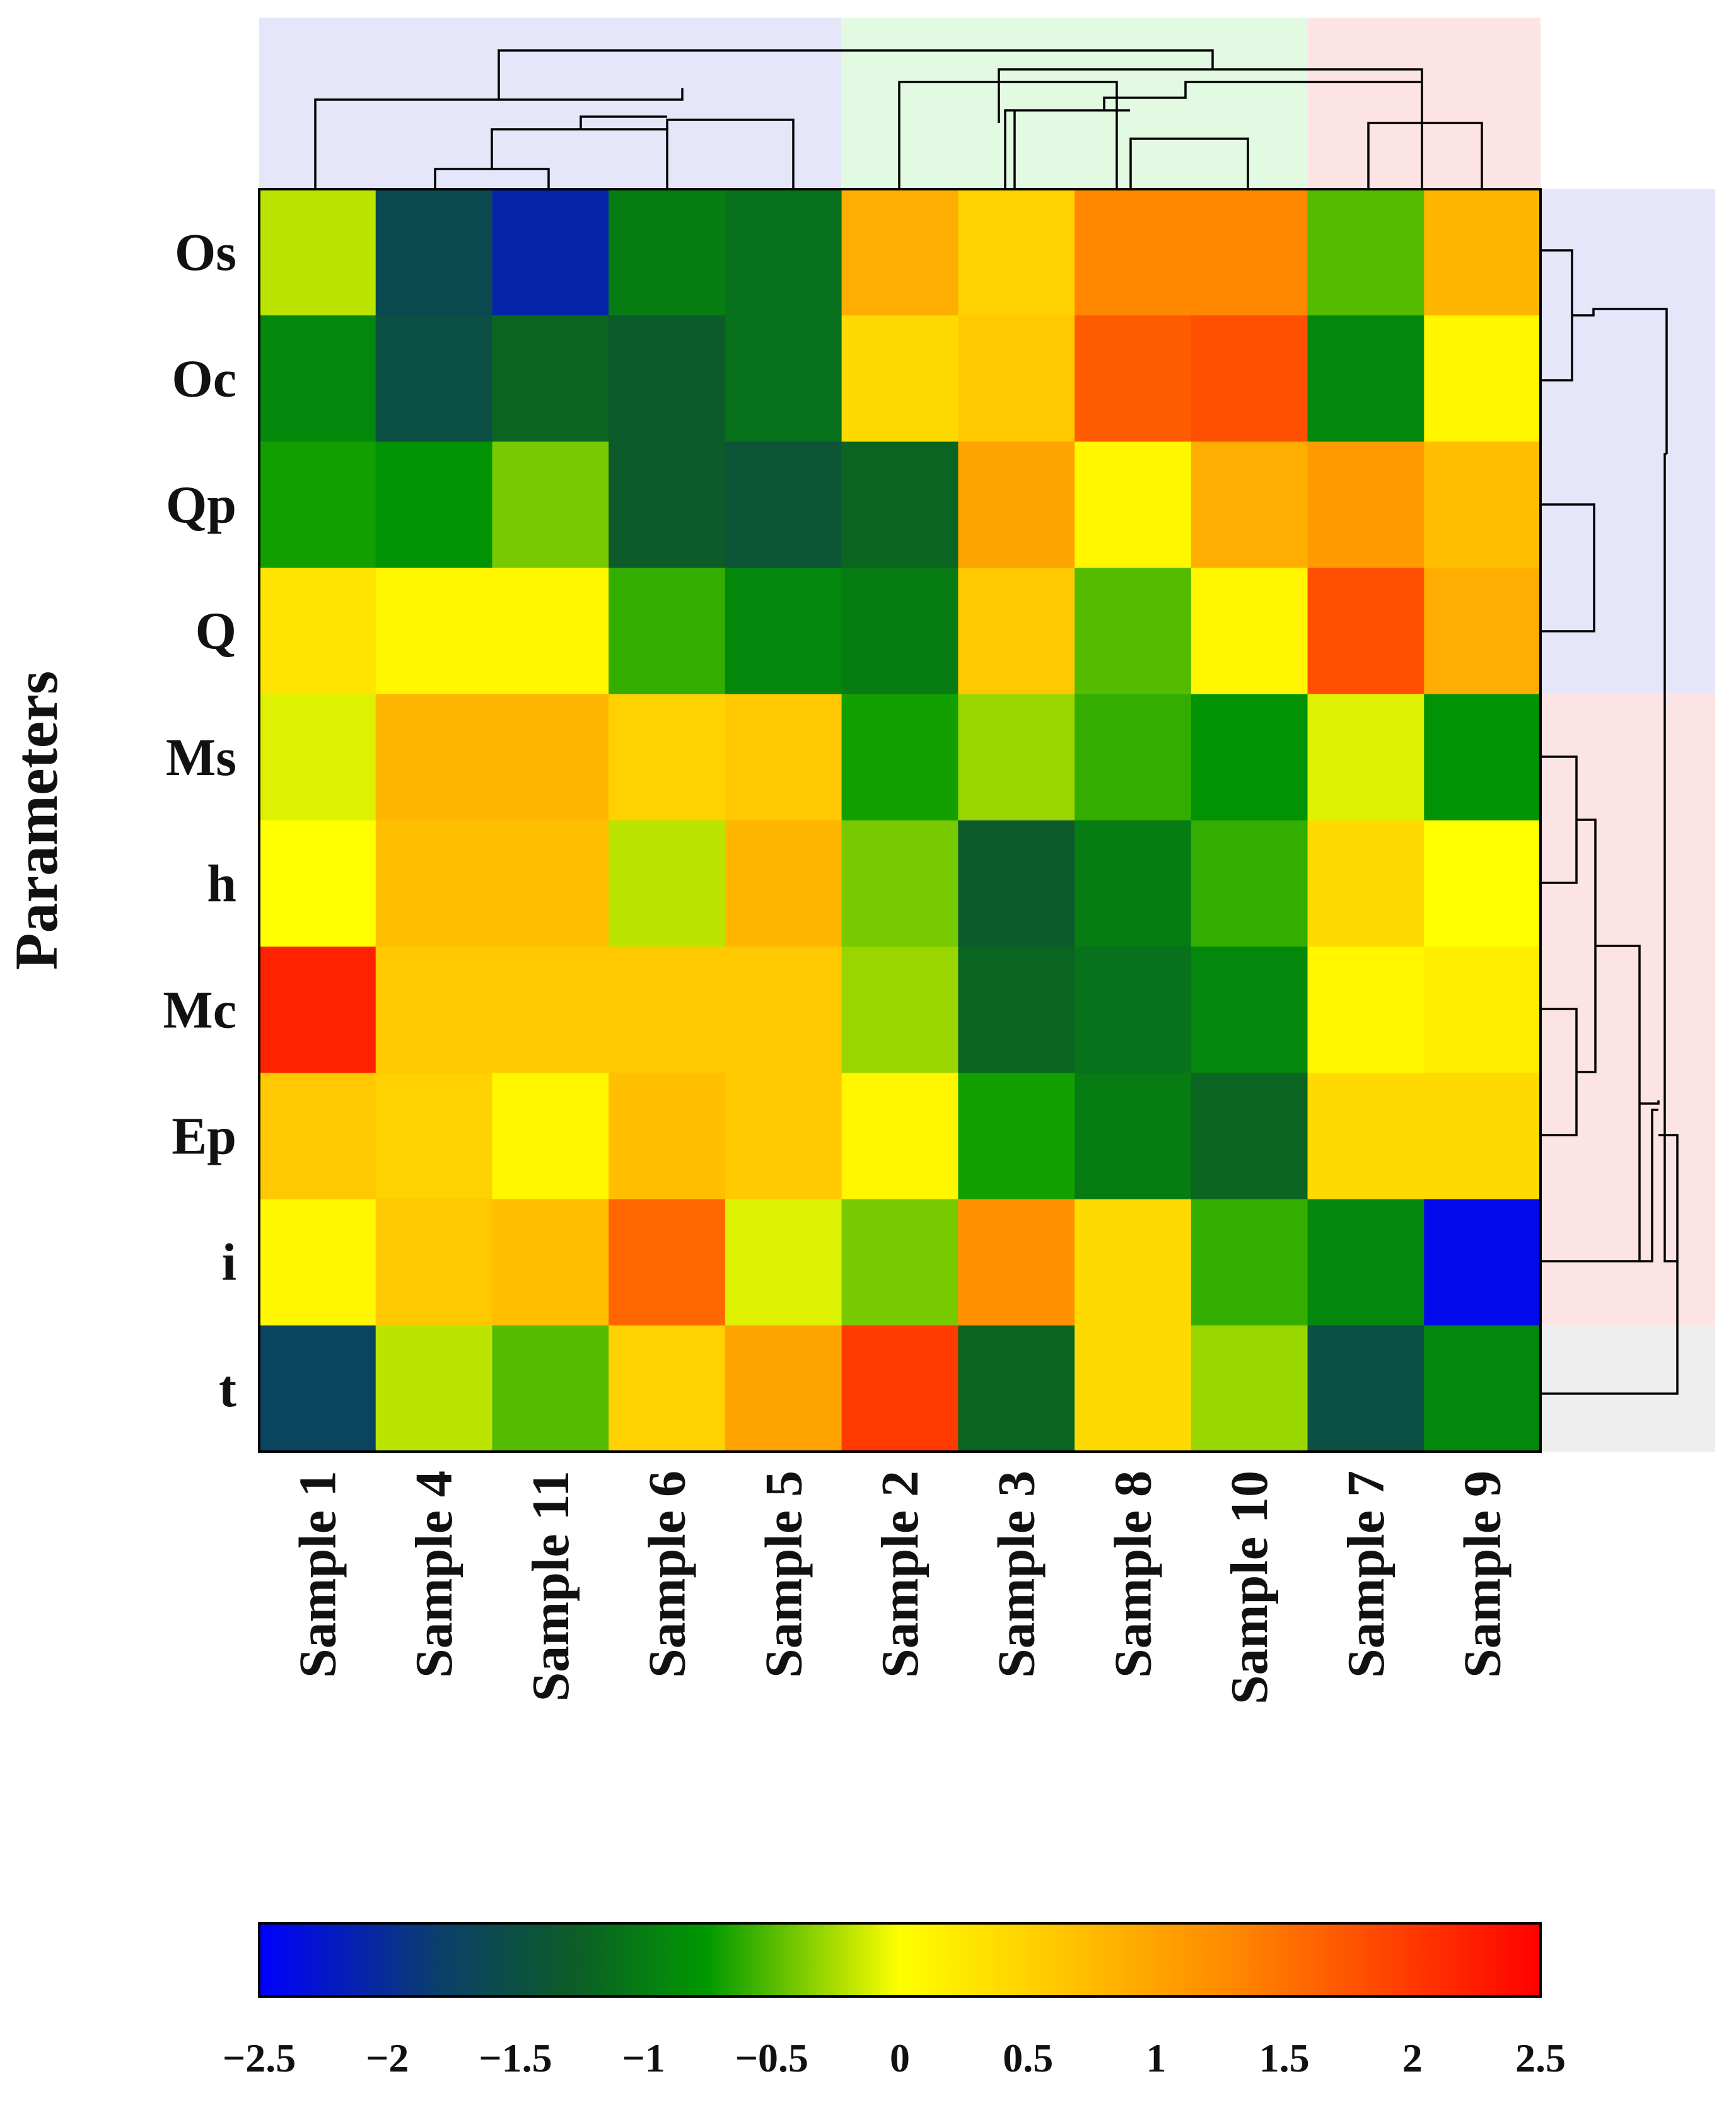  What do you see at coordinates (668, 1575) in the screenshot?
I see `column-label: Sample 6` at bounding box center [668, 1575].